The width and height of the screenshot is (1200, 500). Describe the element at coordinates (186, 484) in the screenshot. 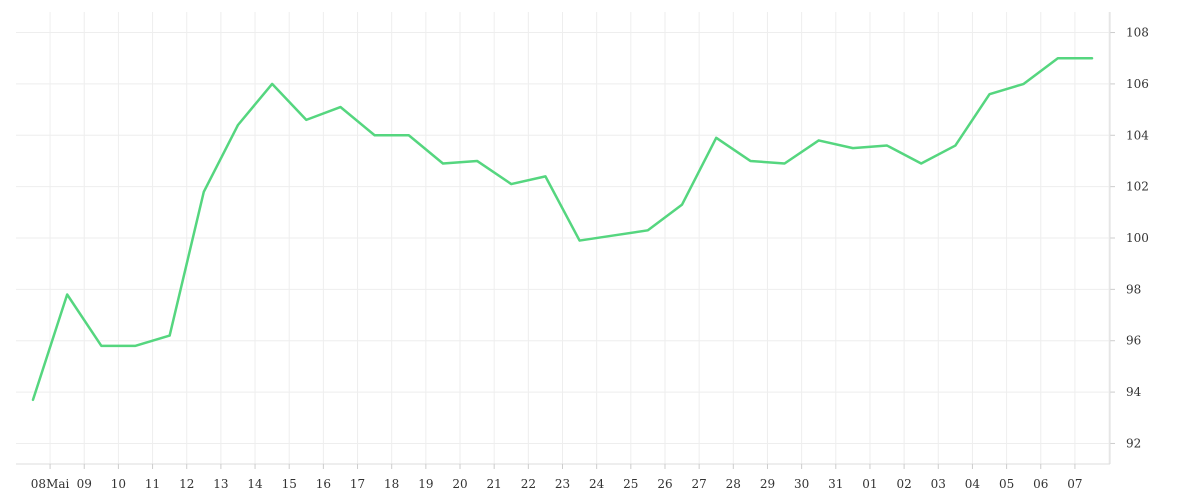

I see `x-tick-label: 12` at that location.